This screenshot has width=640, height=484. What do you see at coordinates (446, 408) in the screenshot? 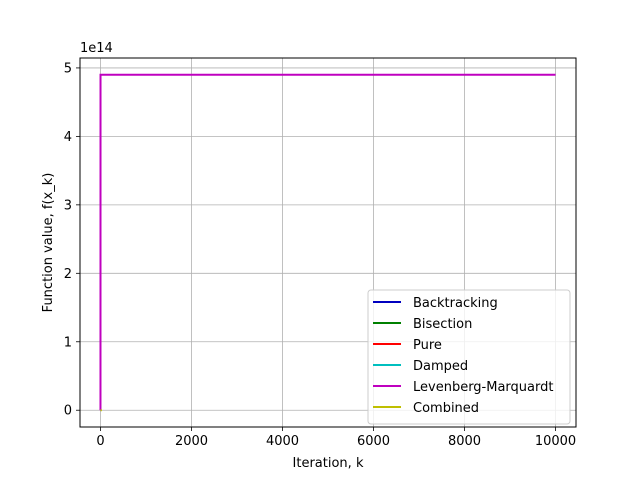
I see `legend-label: Combined` at bounding box center [446, 408].